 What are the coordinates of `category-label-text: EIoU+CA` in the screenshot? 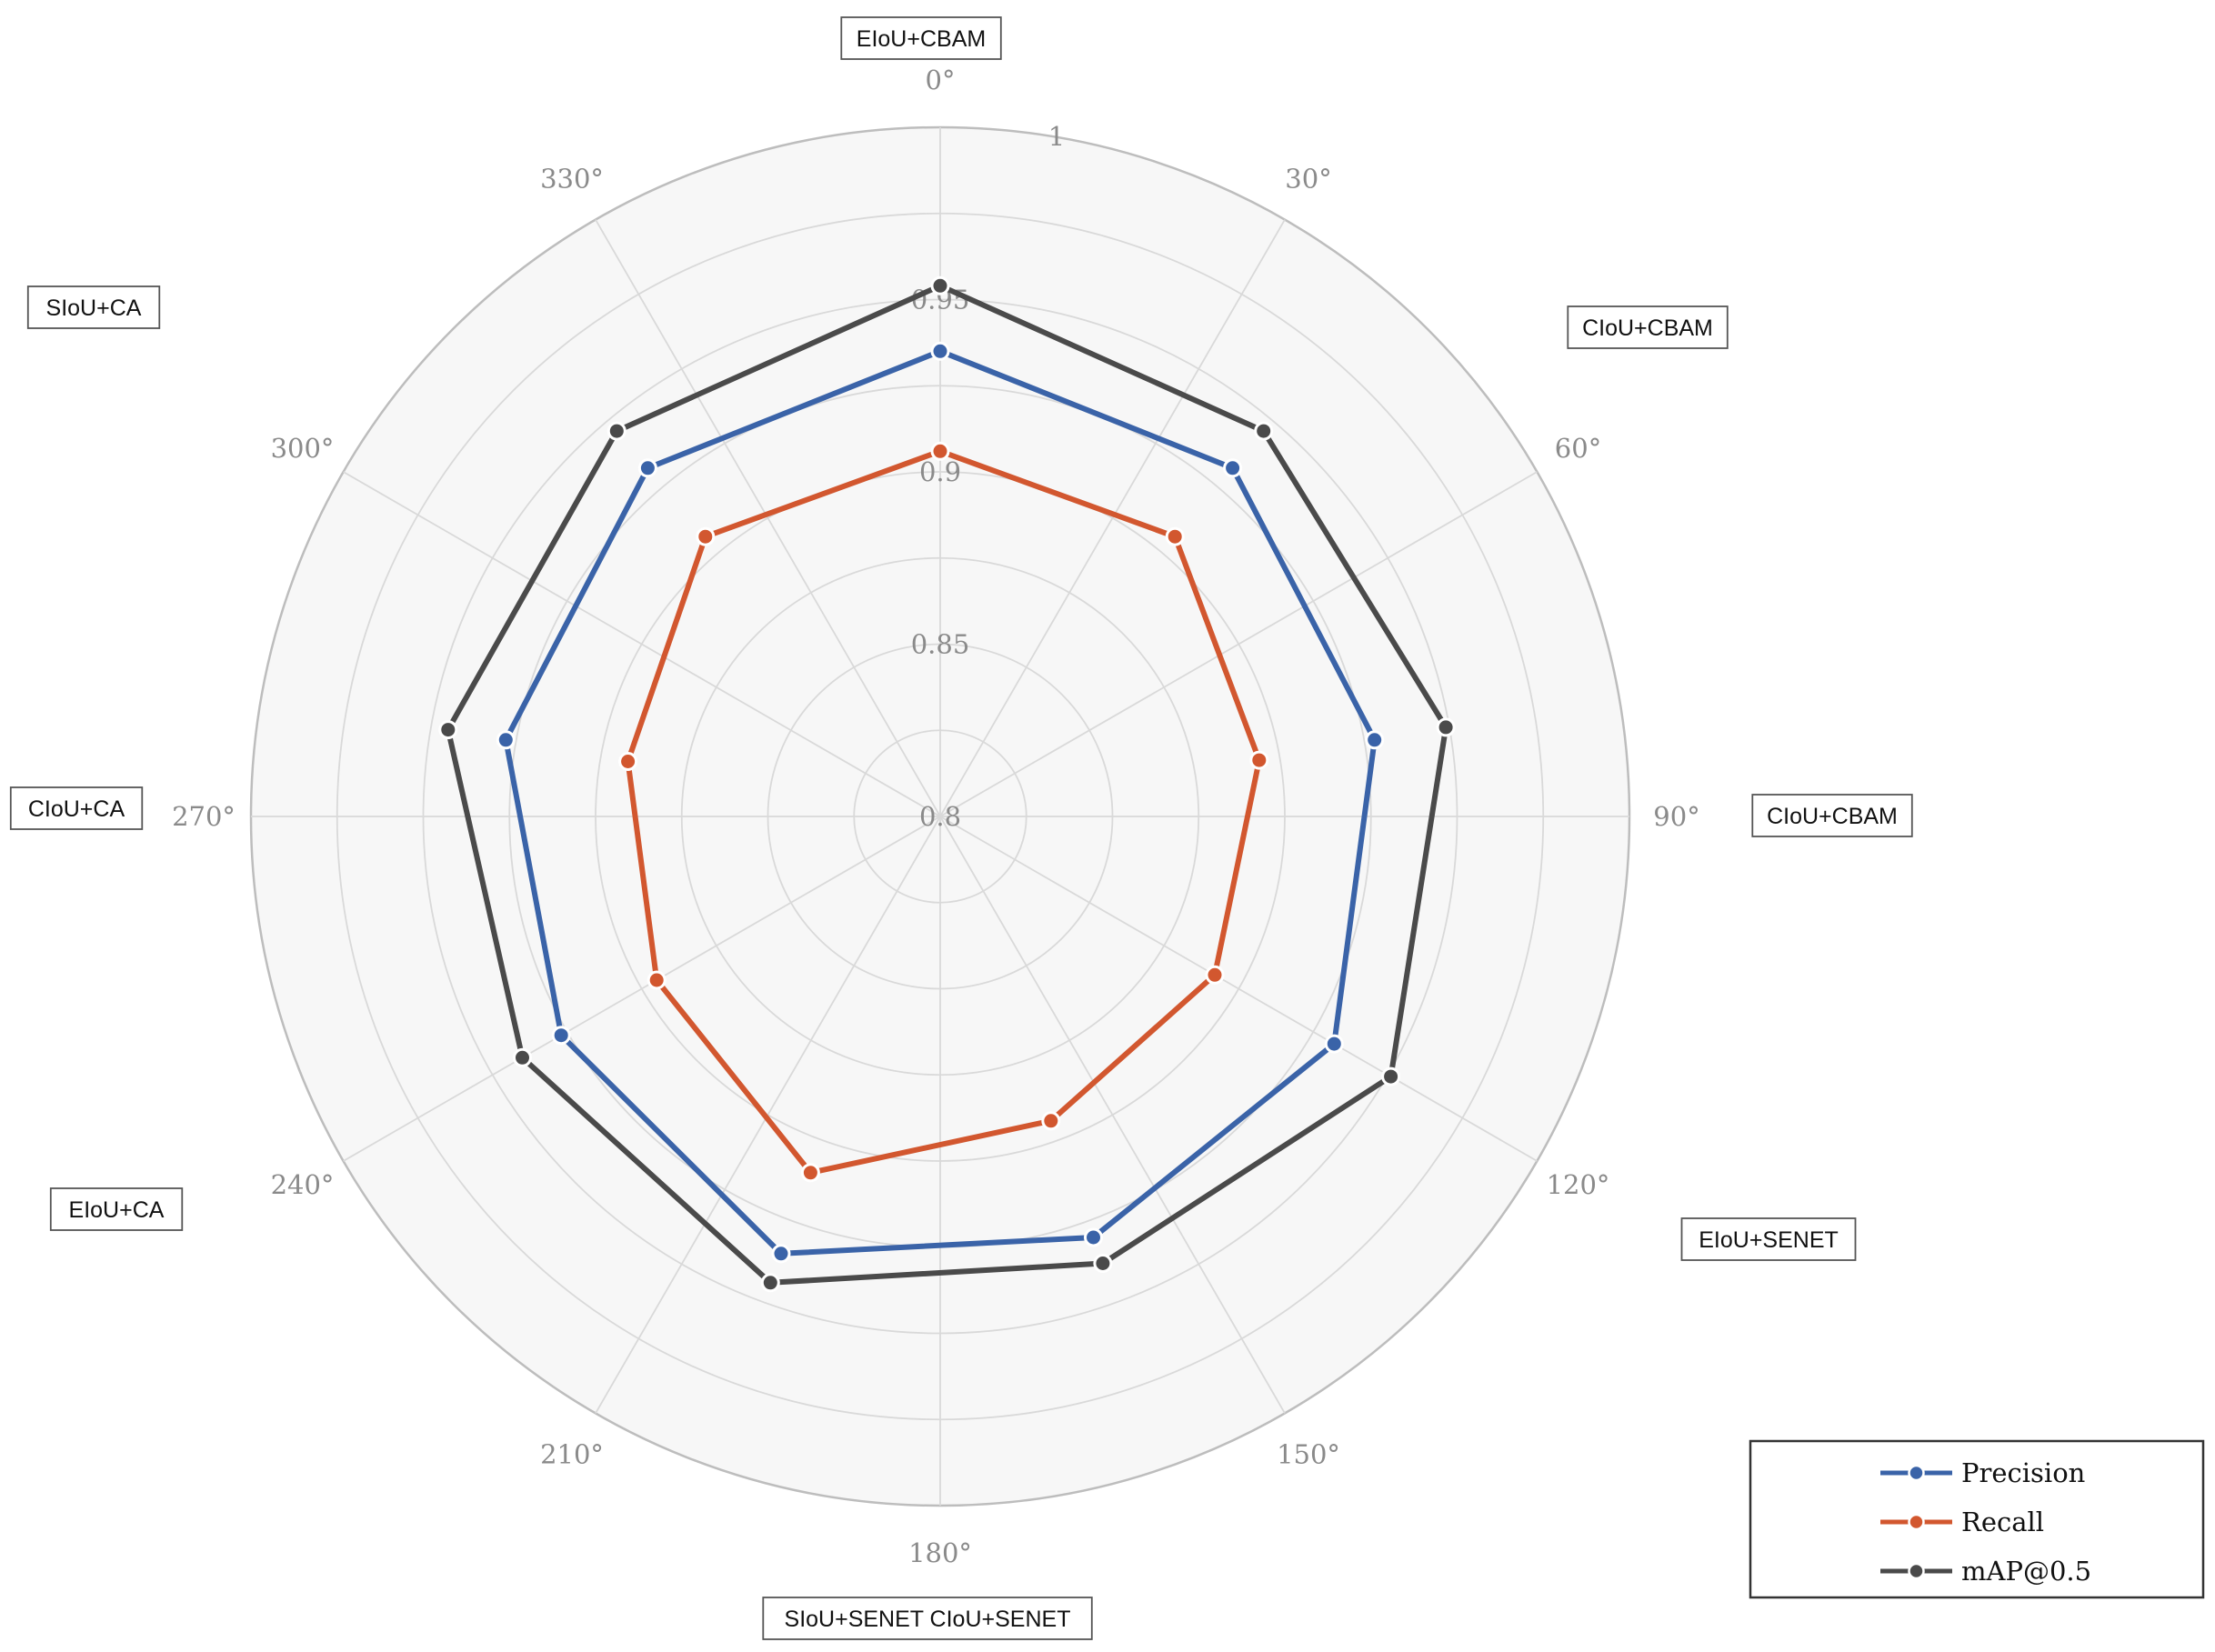 It's located at (117, 1210).